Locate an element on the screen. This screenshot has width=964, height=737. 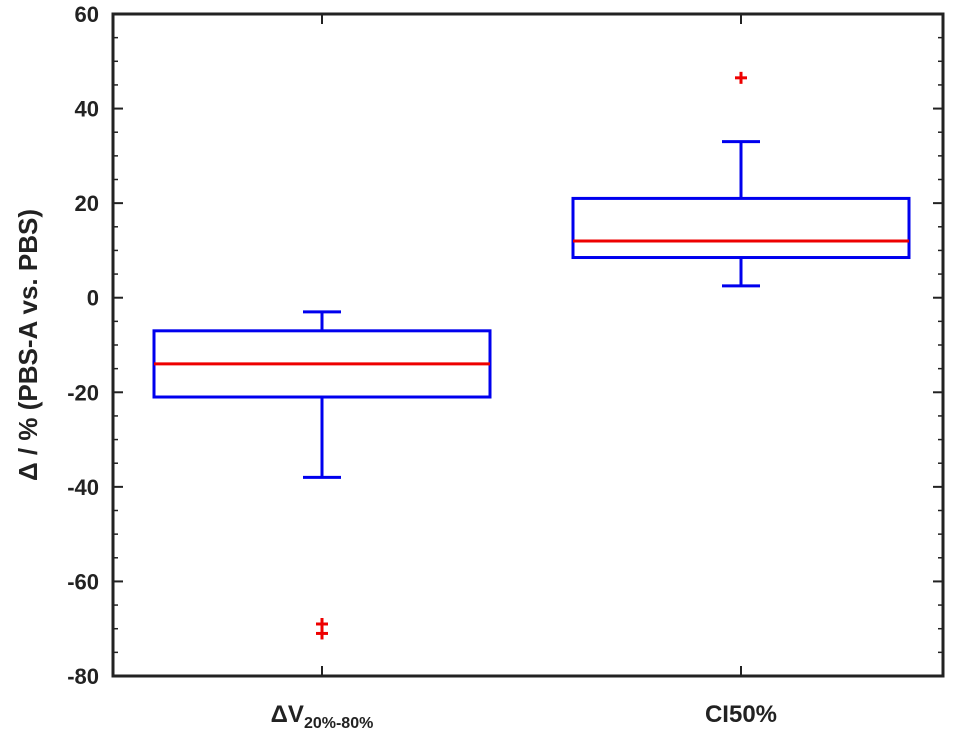
y-tick-label: -40 is located at coordinates (83, 487).